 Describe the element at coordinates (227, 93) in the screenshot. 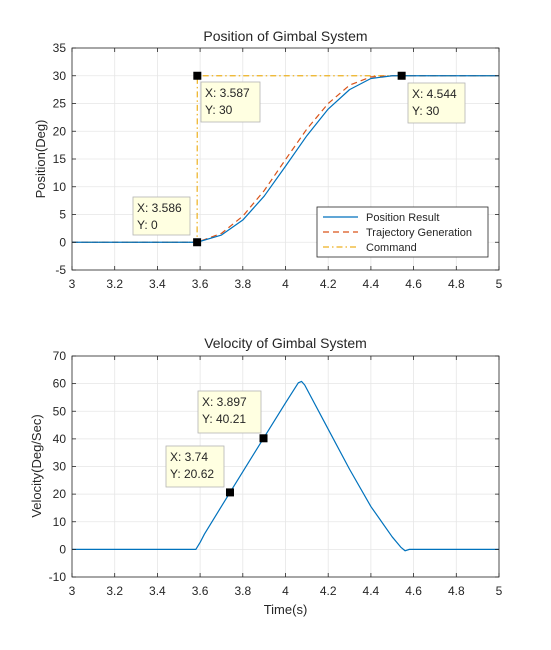

I see `datatip-x-label: X: 3.587` at that location.